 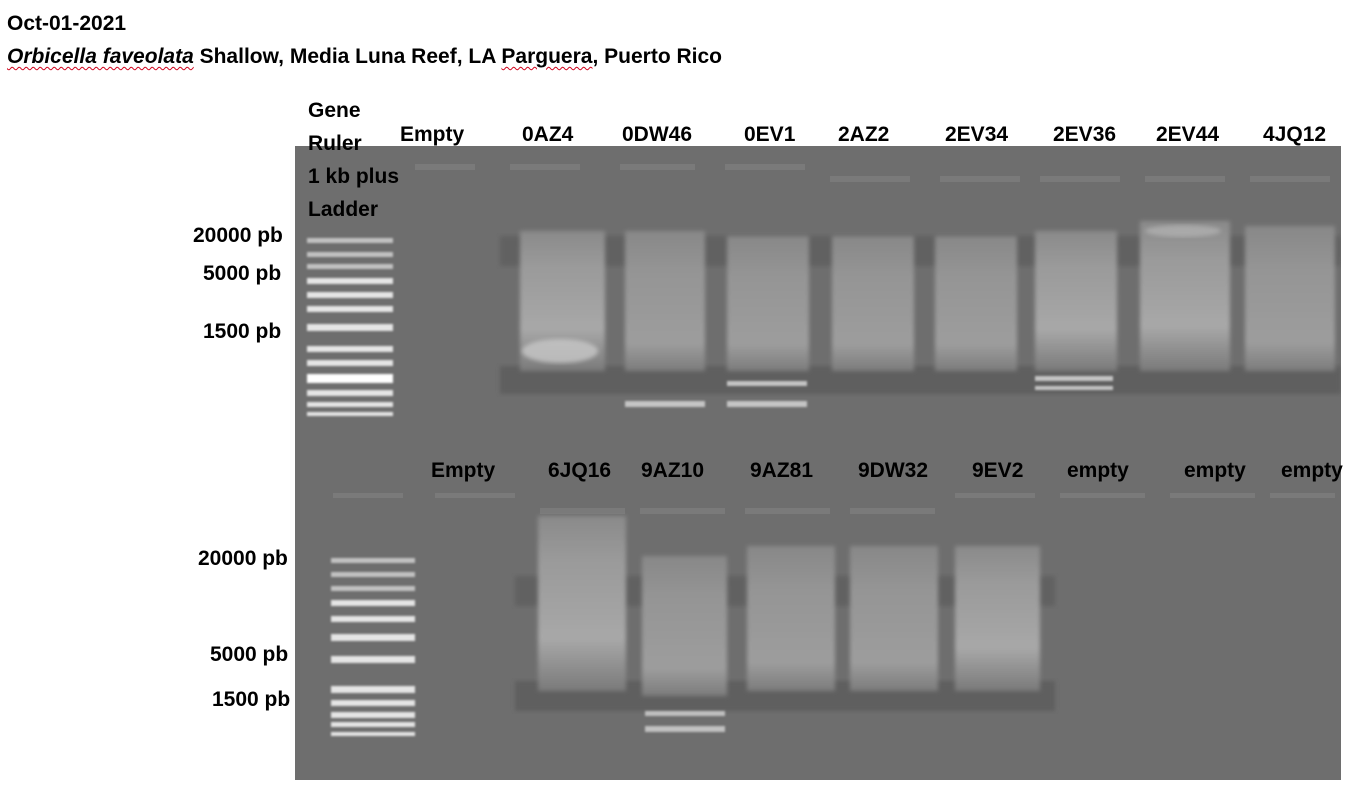 What do you see at coordinates (463, 470) in the screenshot?
I see `lane-label-bottom: Empty` at bounding box center [463, 470].